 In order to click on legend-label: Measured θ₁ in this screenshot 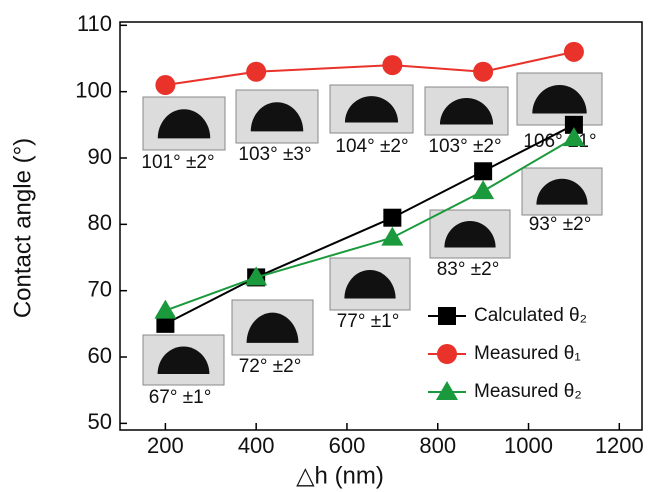, I will do `click(527, 353)`.